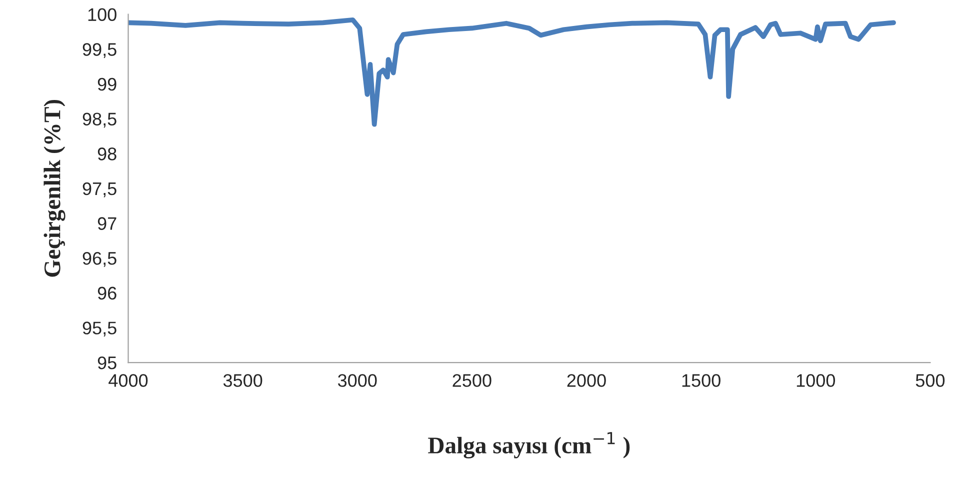  I want to click on y-tick-label: 99,5, so click(99, 50).